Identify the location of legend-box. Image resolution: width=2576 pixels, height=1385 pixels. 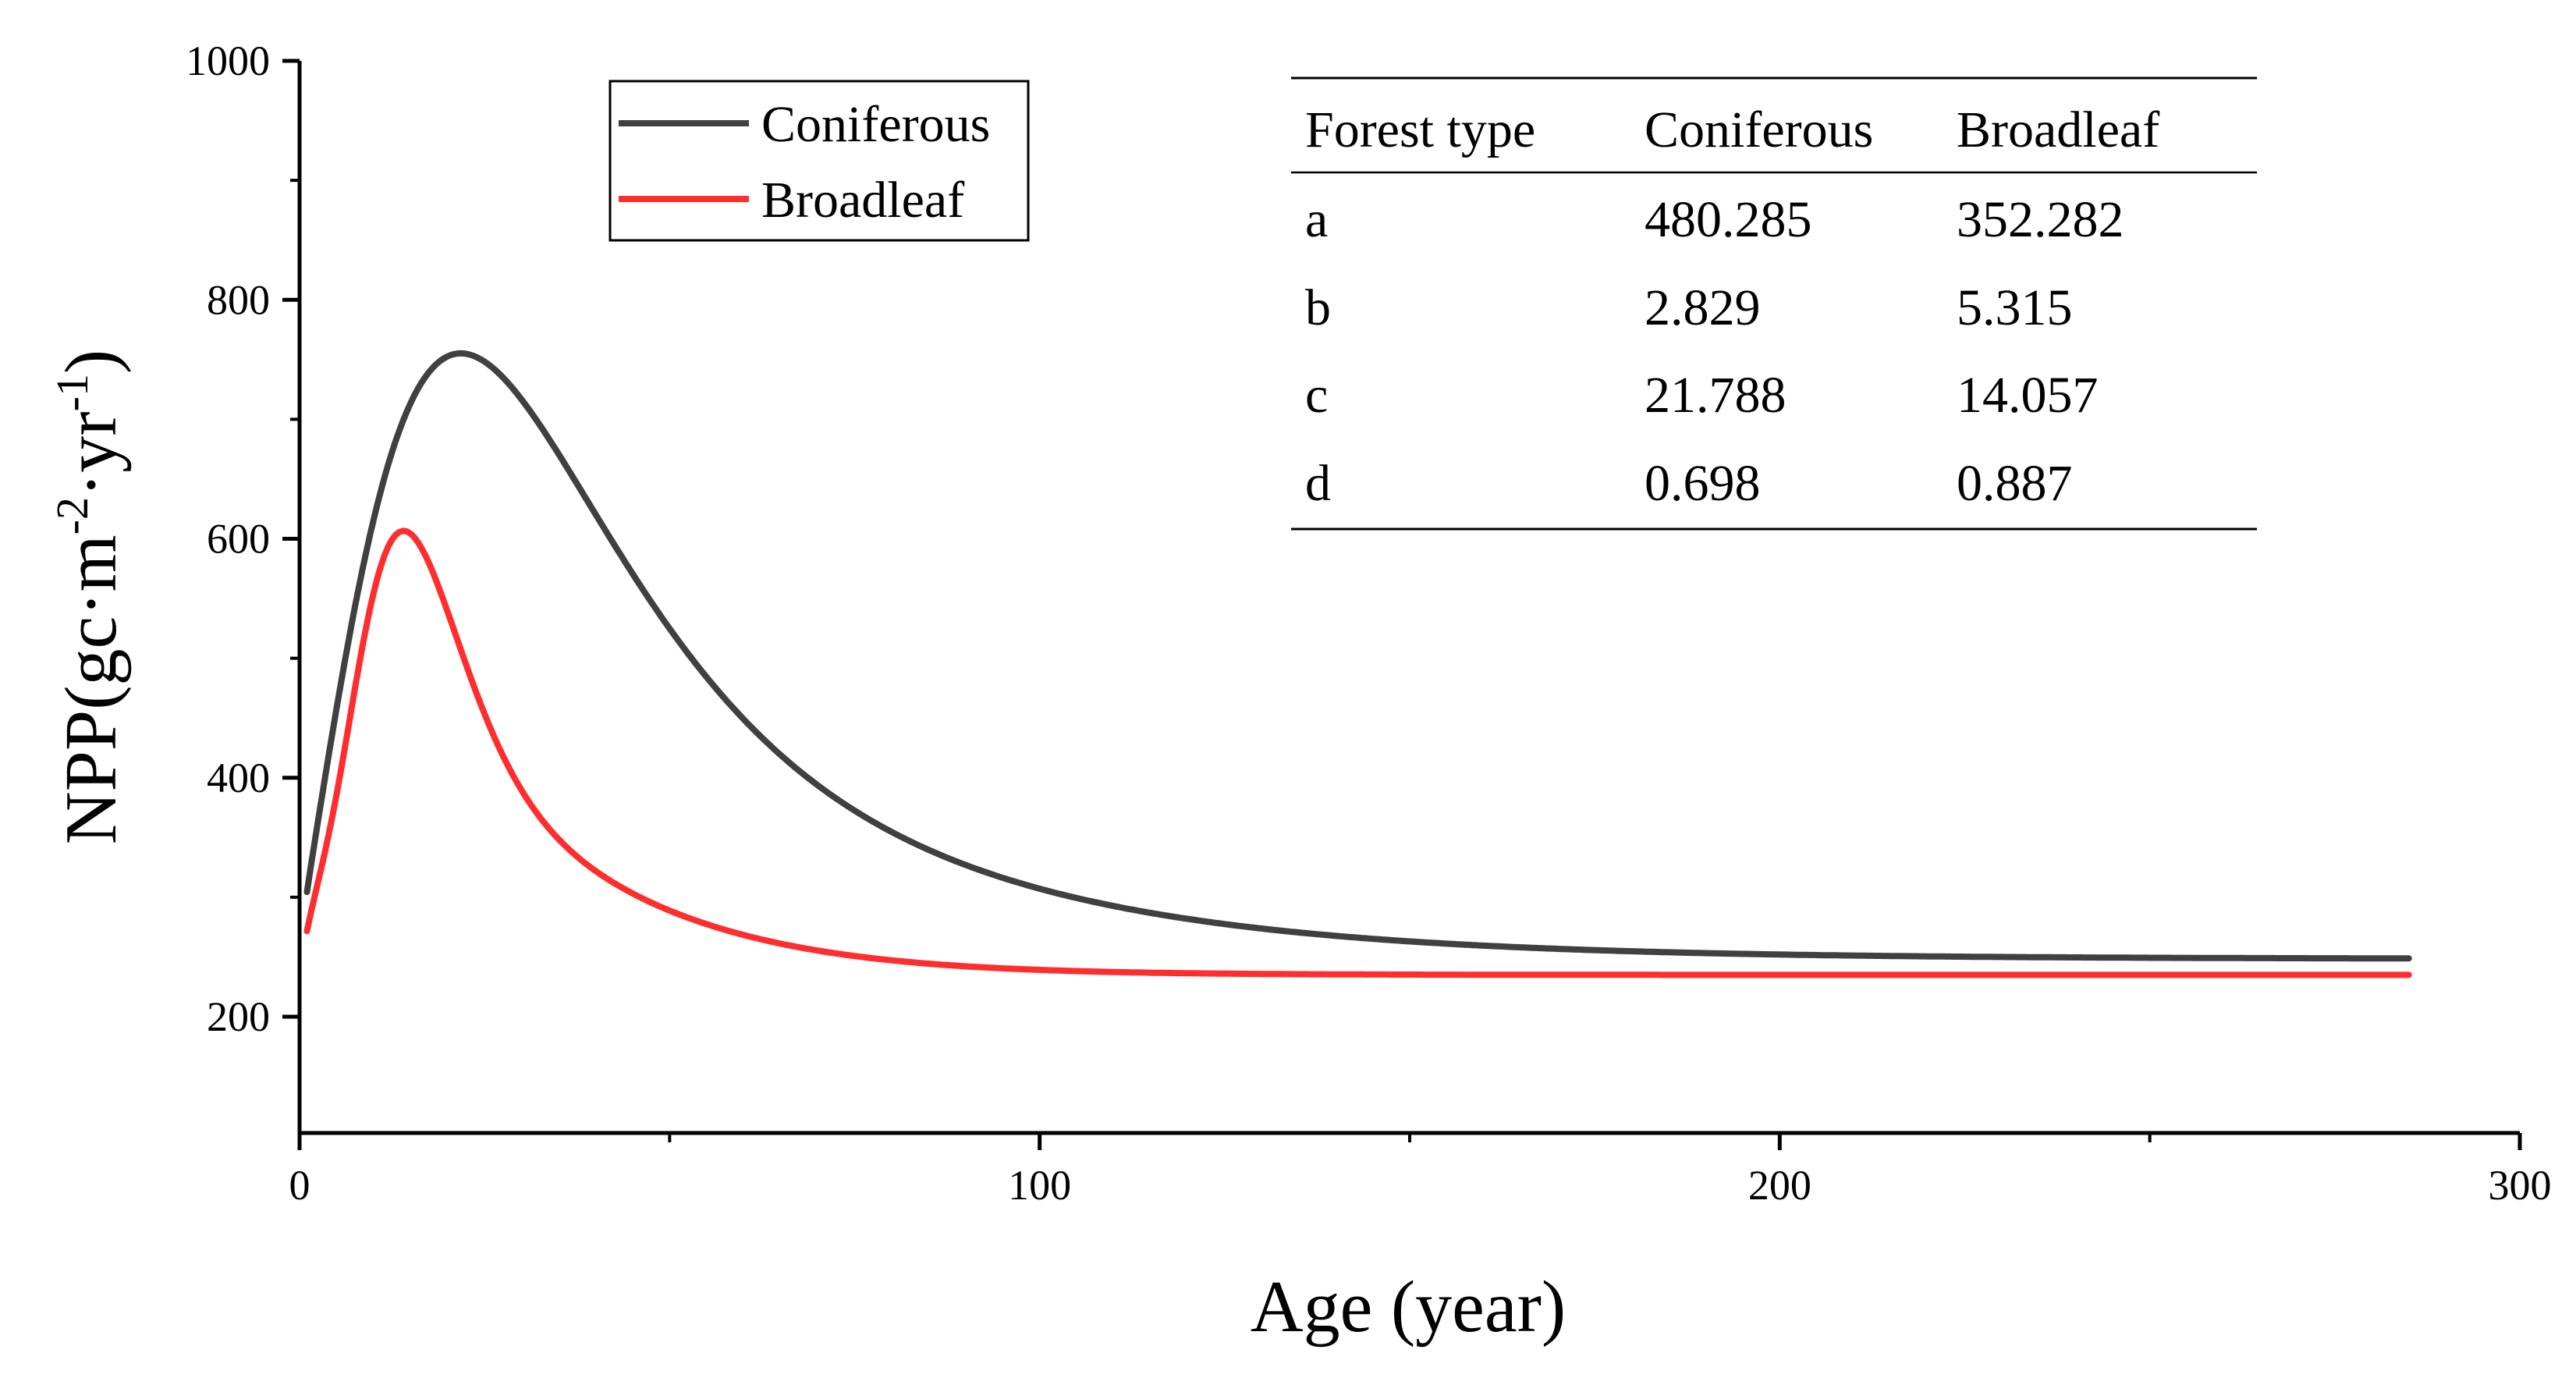
(819, 161).